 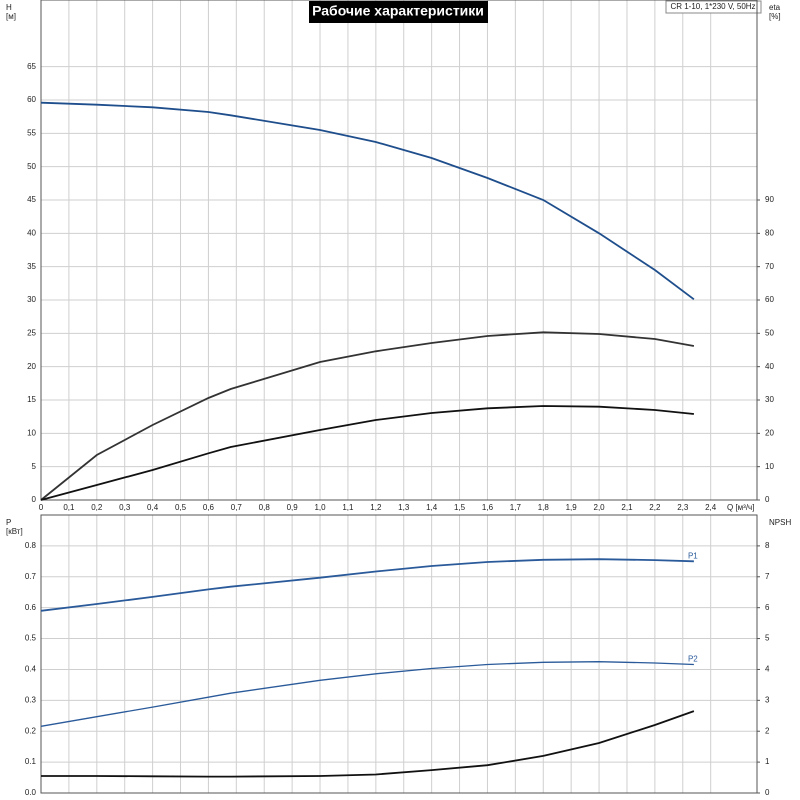 I want to click on x-tick-label: 0,6, so click(x=209, y=507).